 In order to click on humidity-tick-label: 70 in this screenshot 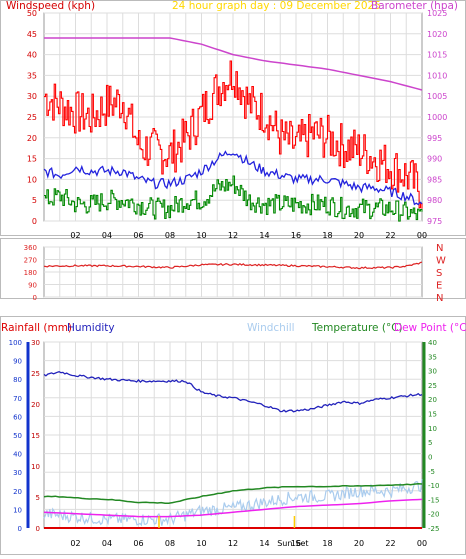, I will do `click(17, 399)`.